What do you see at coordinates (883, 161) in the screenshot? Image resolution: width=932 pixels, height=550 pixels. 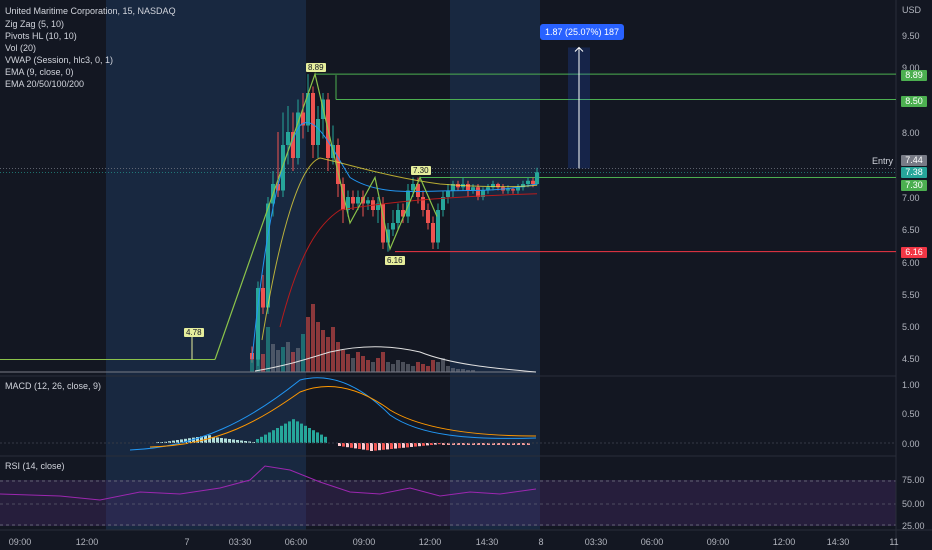 I see `entry-line-label: Entry` at bounding box center [883, 161].